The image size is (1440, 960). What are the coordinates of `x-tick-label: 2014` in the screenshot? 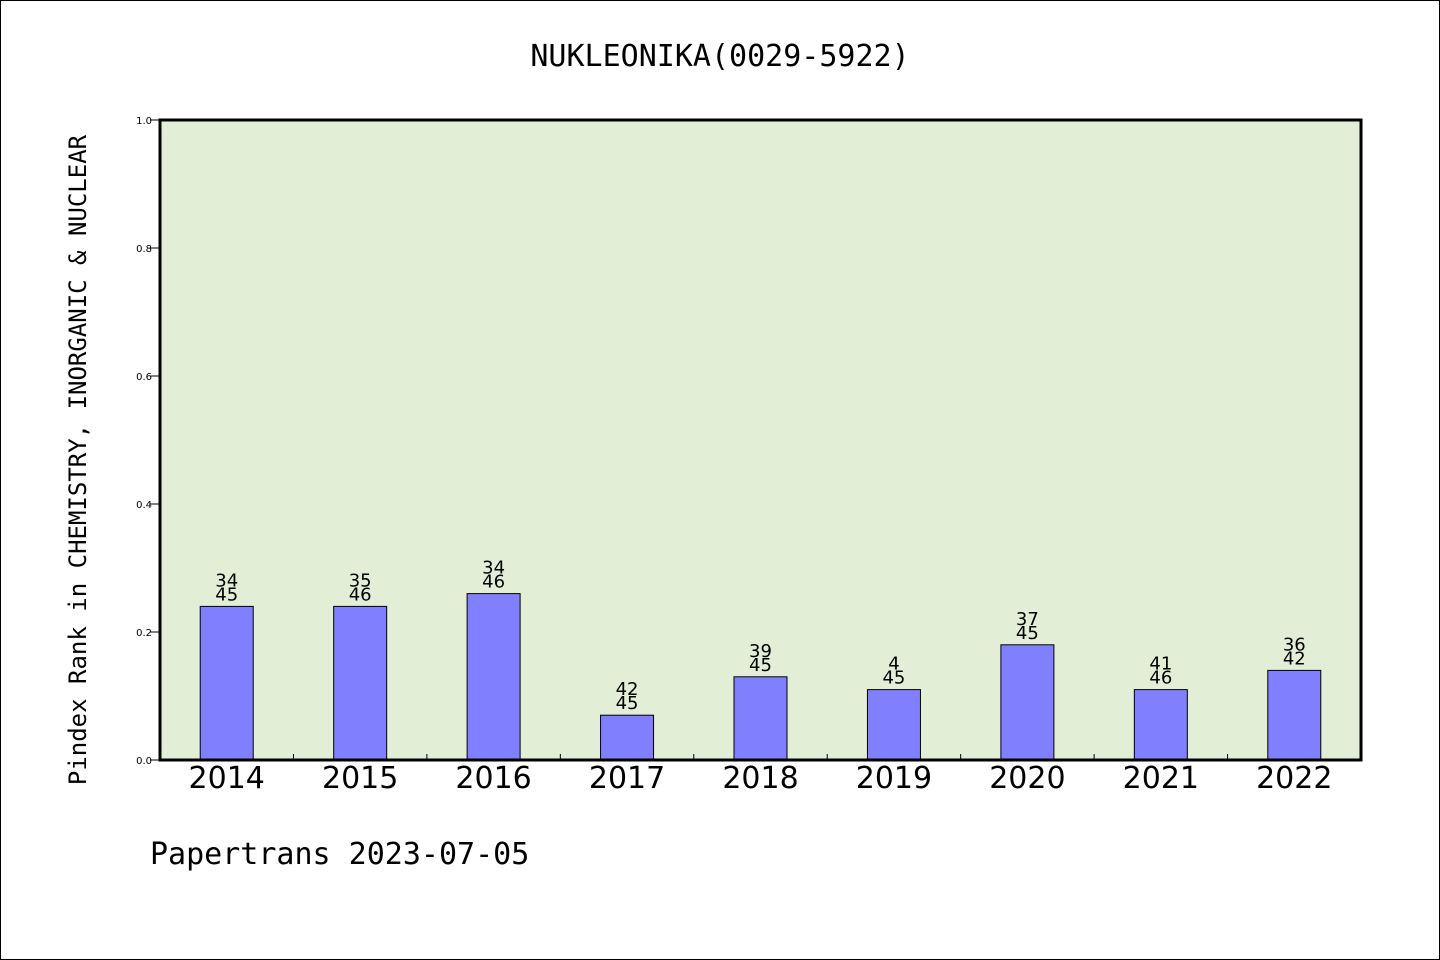 It's located at (227, 778).